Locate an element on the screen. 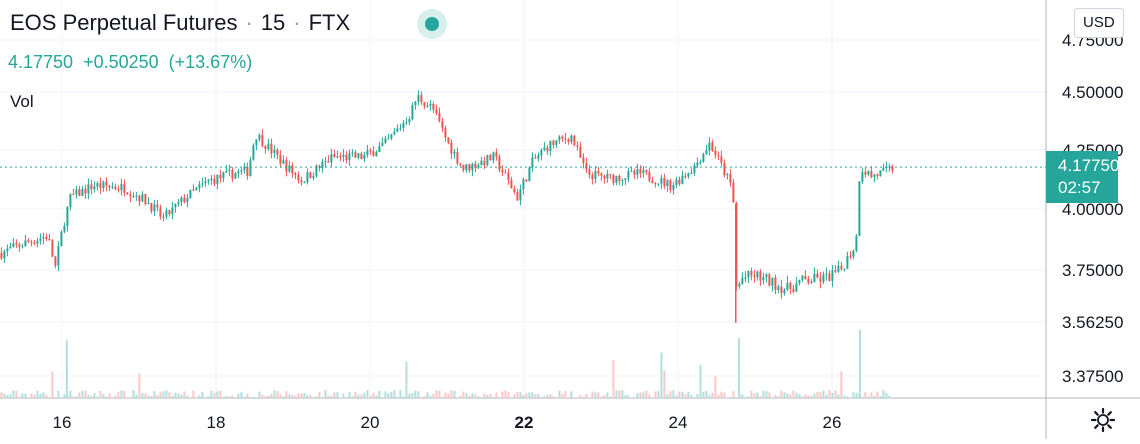 Image resolution: width=1140 pixels, height=444 pixels. x-tick-label: 20 is located at coordinates (370, 422).